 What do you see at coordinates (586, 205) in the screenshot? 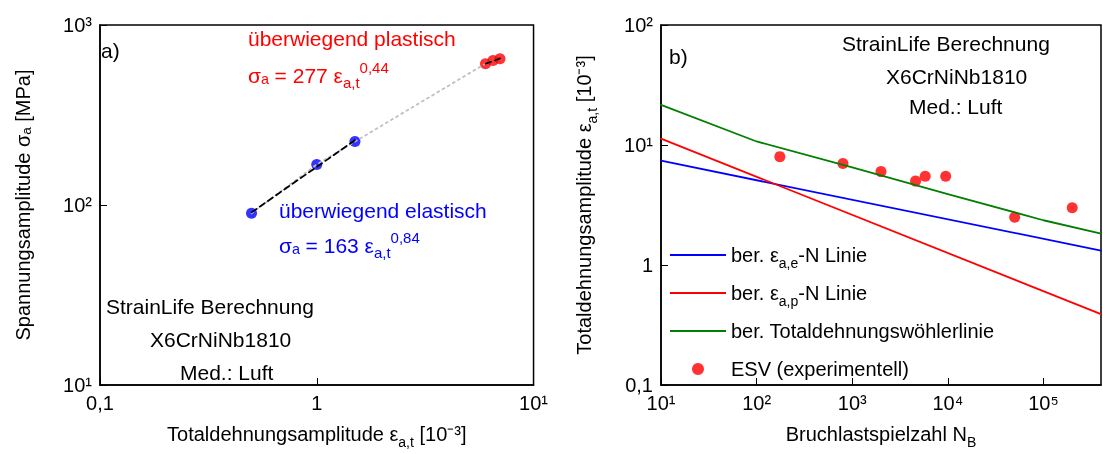
I see `y-axis-title: Totaldehnungsamplitude εa,t [10⁻³]` at bounding box center [586, 205].